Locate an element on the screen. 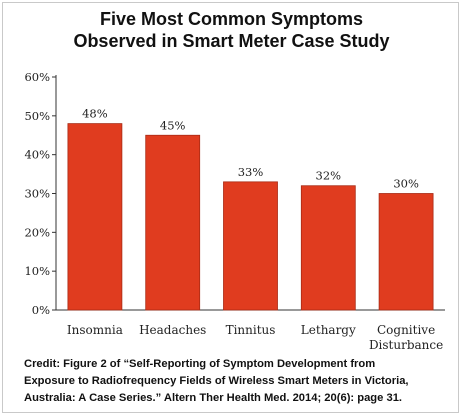 This screenshot has height=417, width=463. chart-title-line-1: Five Most Common Symptoms is located at coordinates (231, 19).